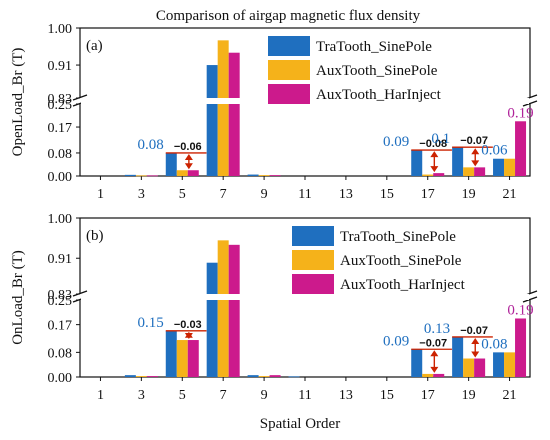 This screenshot has height=440, width=550. Describe the element at coordinates (60, 128) in the screenshot. I see `y-tick-label: 0.17` at that location.